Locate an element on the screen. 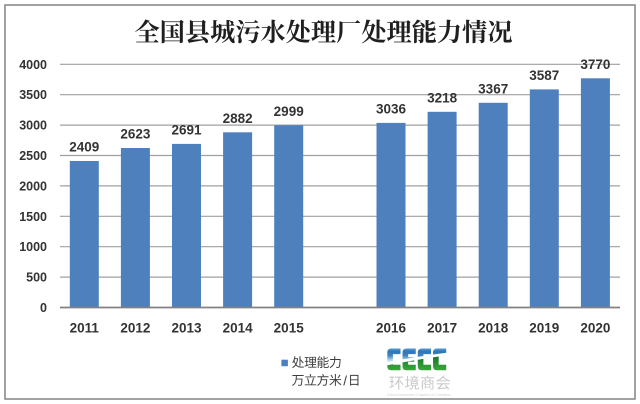 This screenshot has width=640, height=404. svg-text: 2012 is located at coordinates (135, 328).